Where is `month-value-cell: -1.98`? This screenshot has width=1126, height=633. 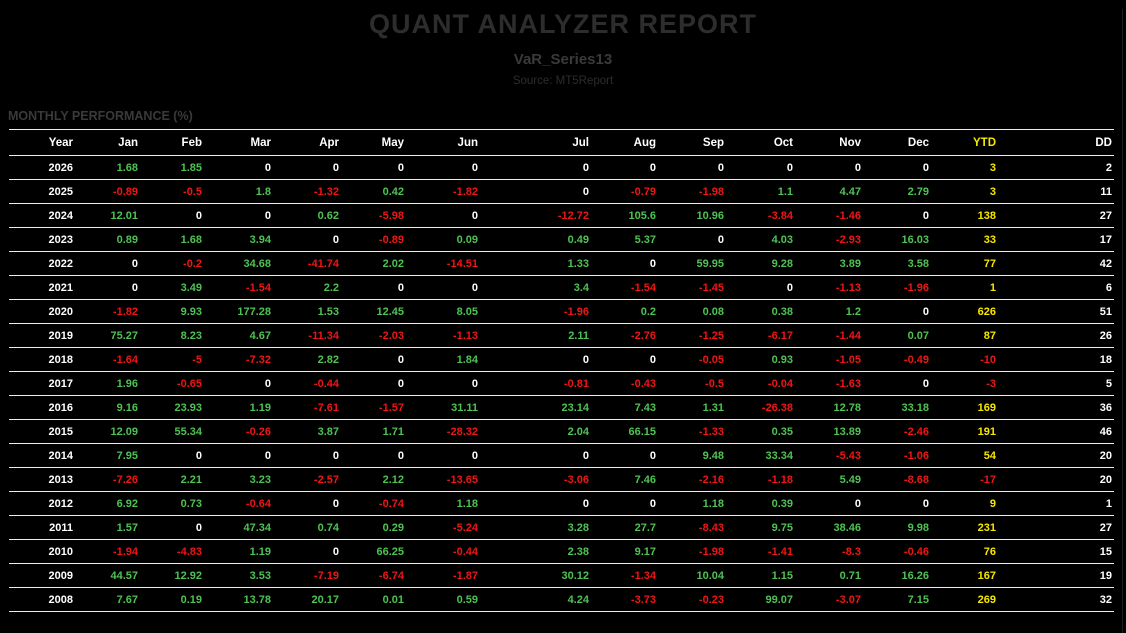 month-value-cell: -1.98 is located at coordinates (692, 551).